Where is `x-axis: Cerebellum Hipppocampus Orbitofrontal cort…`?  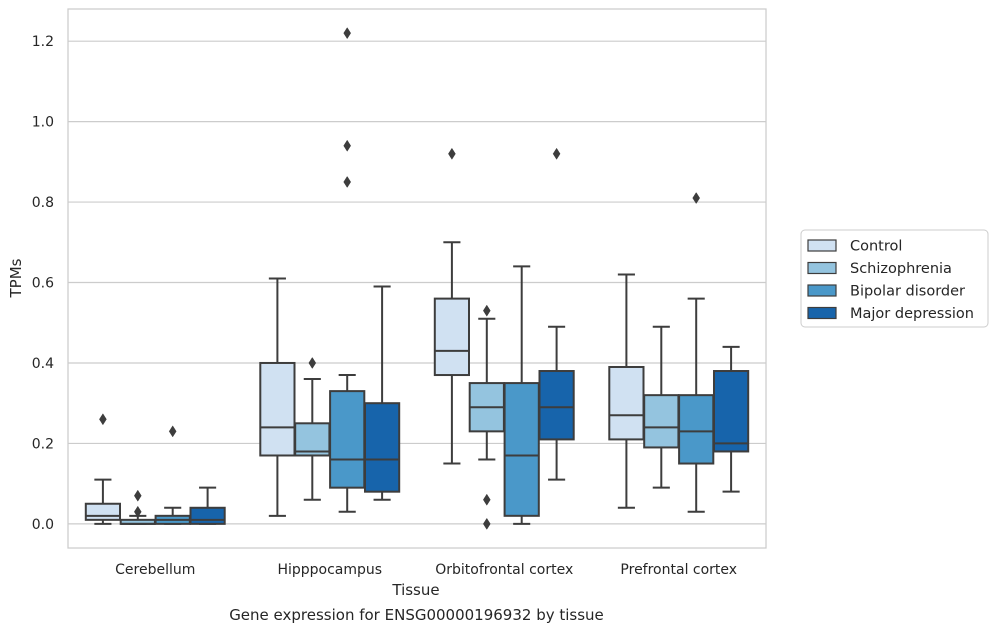 x-axis: Cerebellum Hipppocampus Orbitofrontal cort… is located at coordinates (426, 570).